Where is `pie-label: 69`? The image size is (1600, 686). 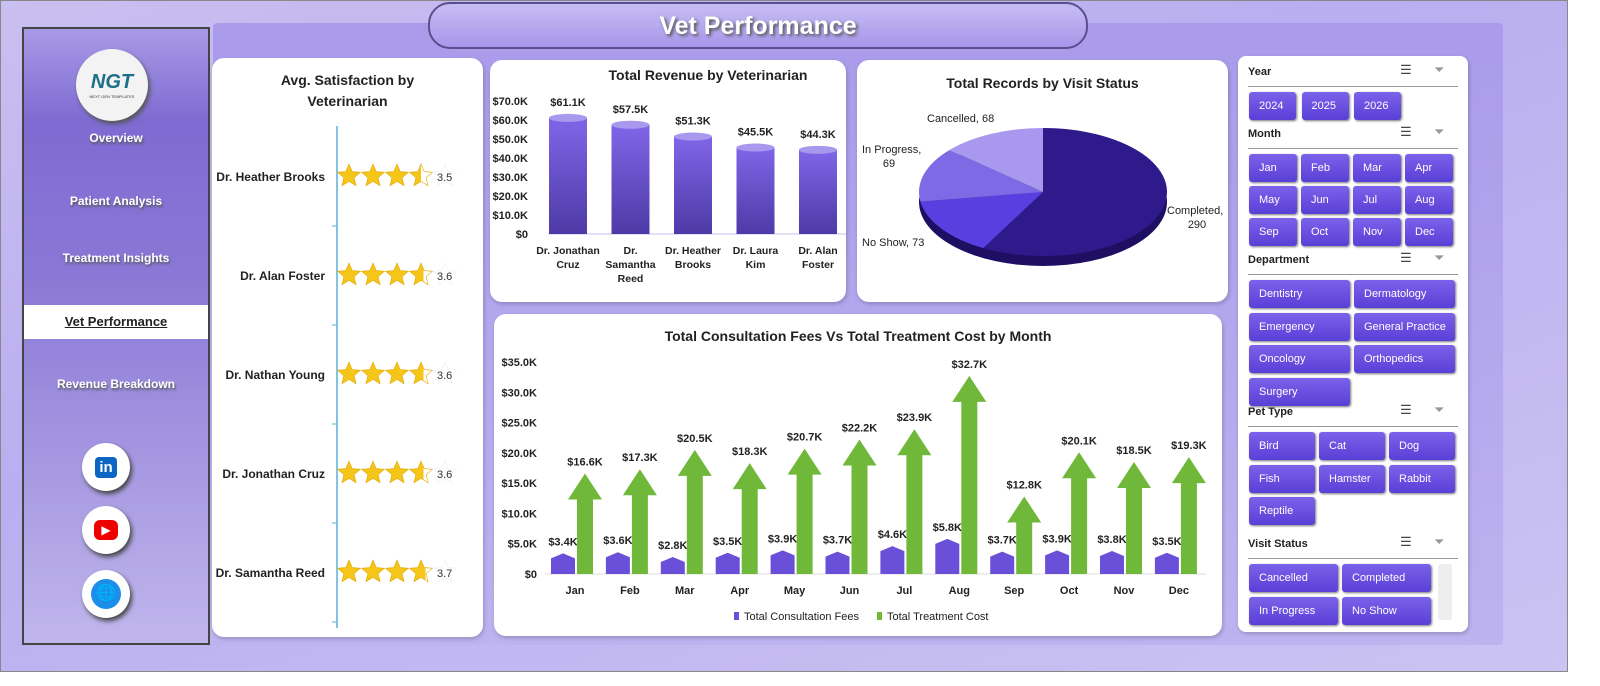 pie-label: 69 is located at coordinates (889, 164).